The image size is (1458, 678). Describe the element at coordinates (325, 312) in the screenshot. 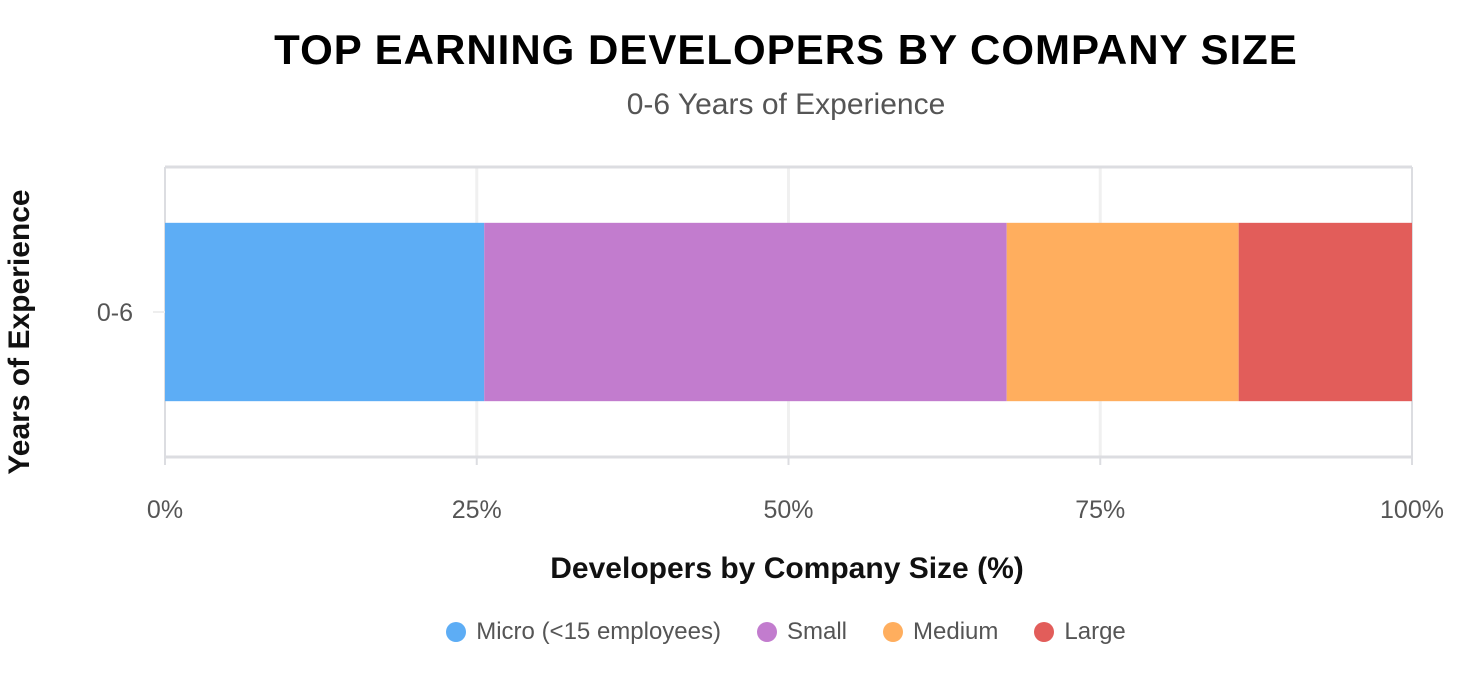

I see `bar-segment-micro` at that location.